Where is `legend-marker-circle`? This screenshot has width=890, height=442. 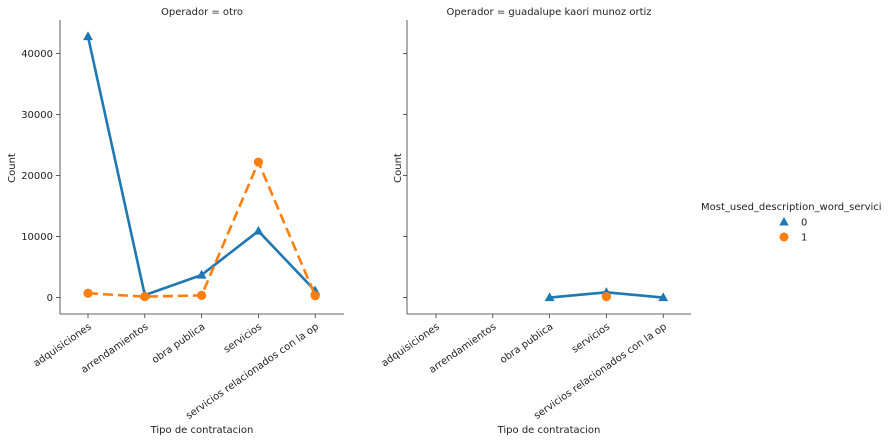 legend-marker-circle is located at coordinates (784, 237).